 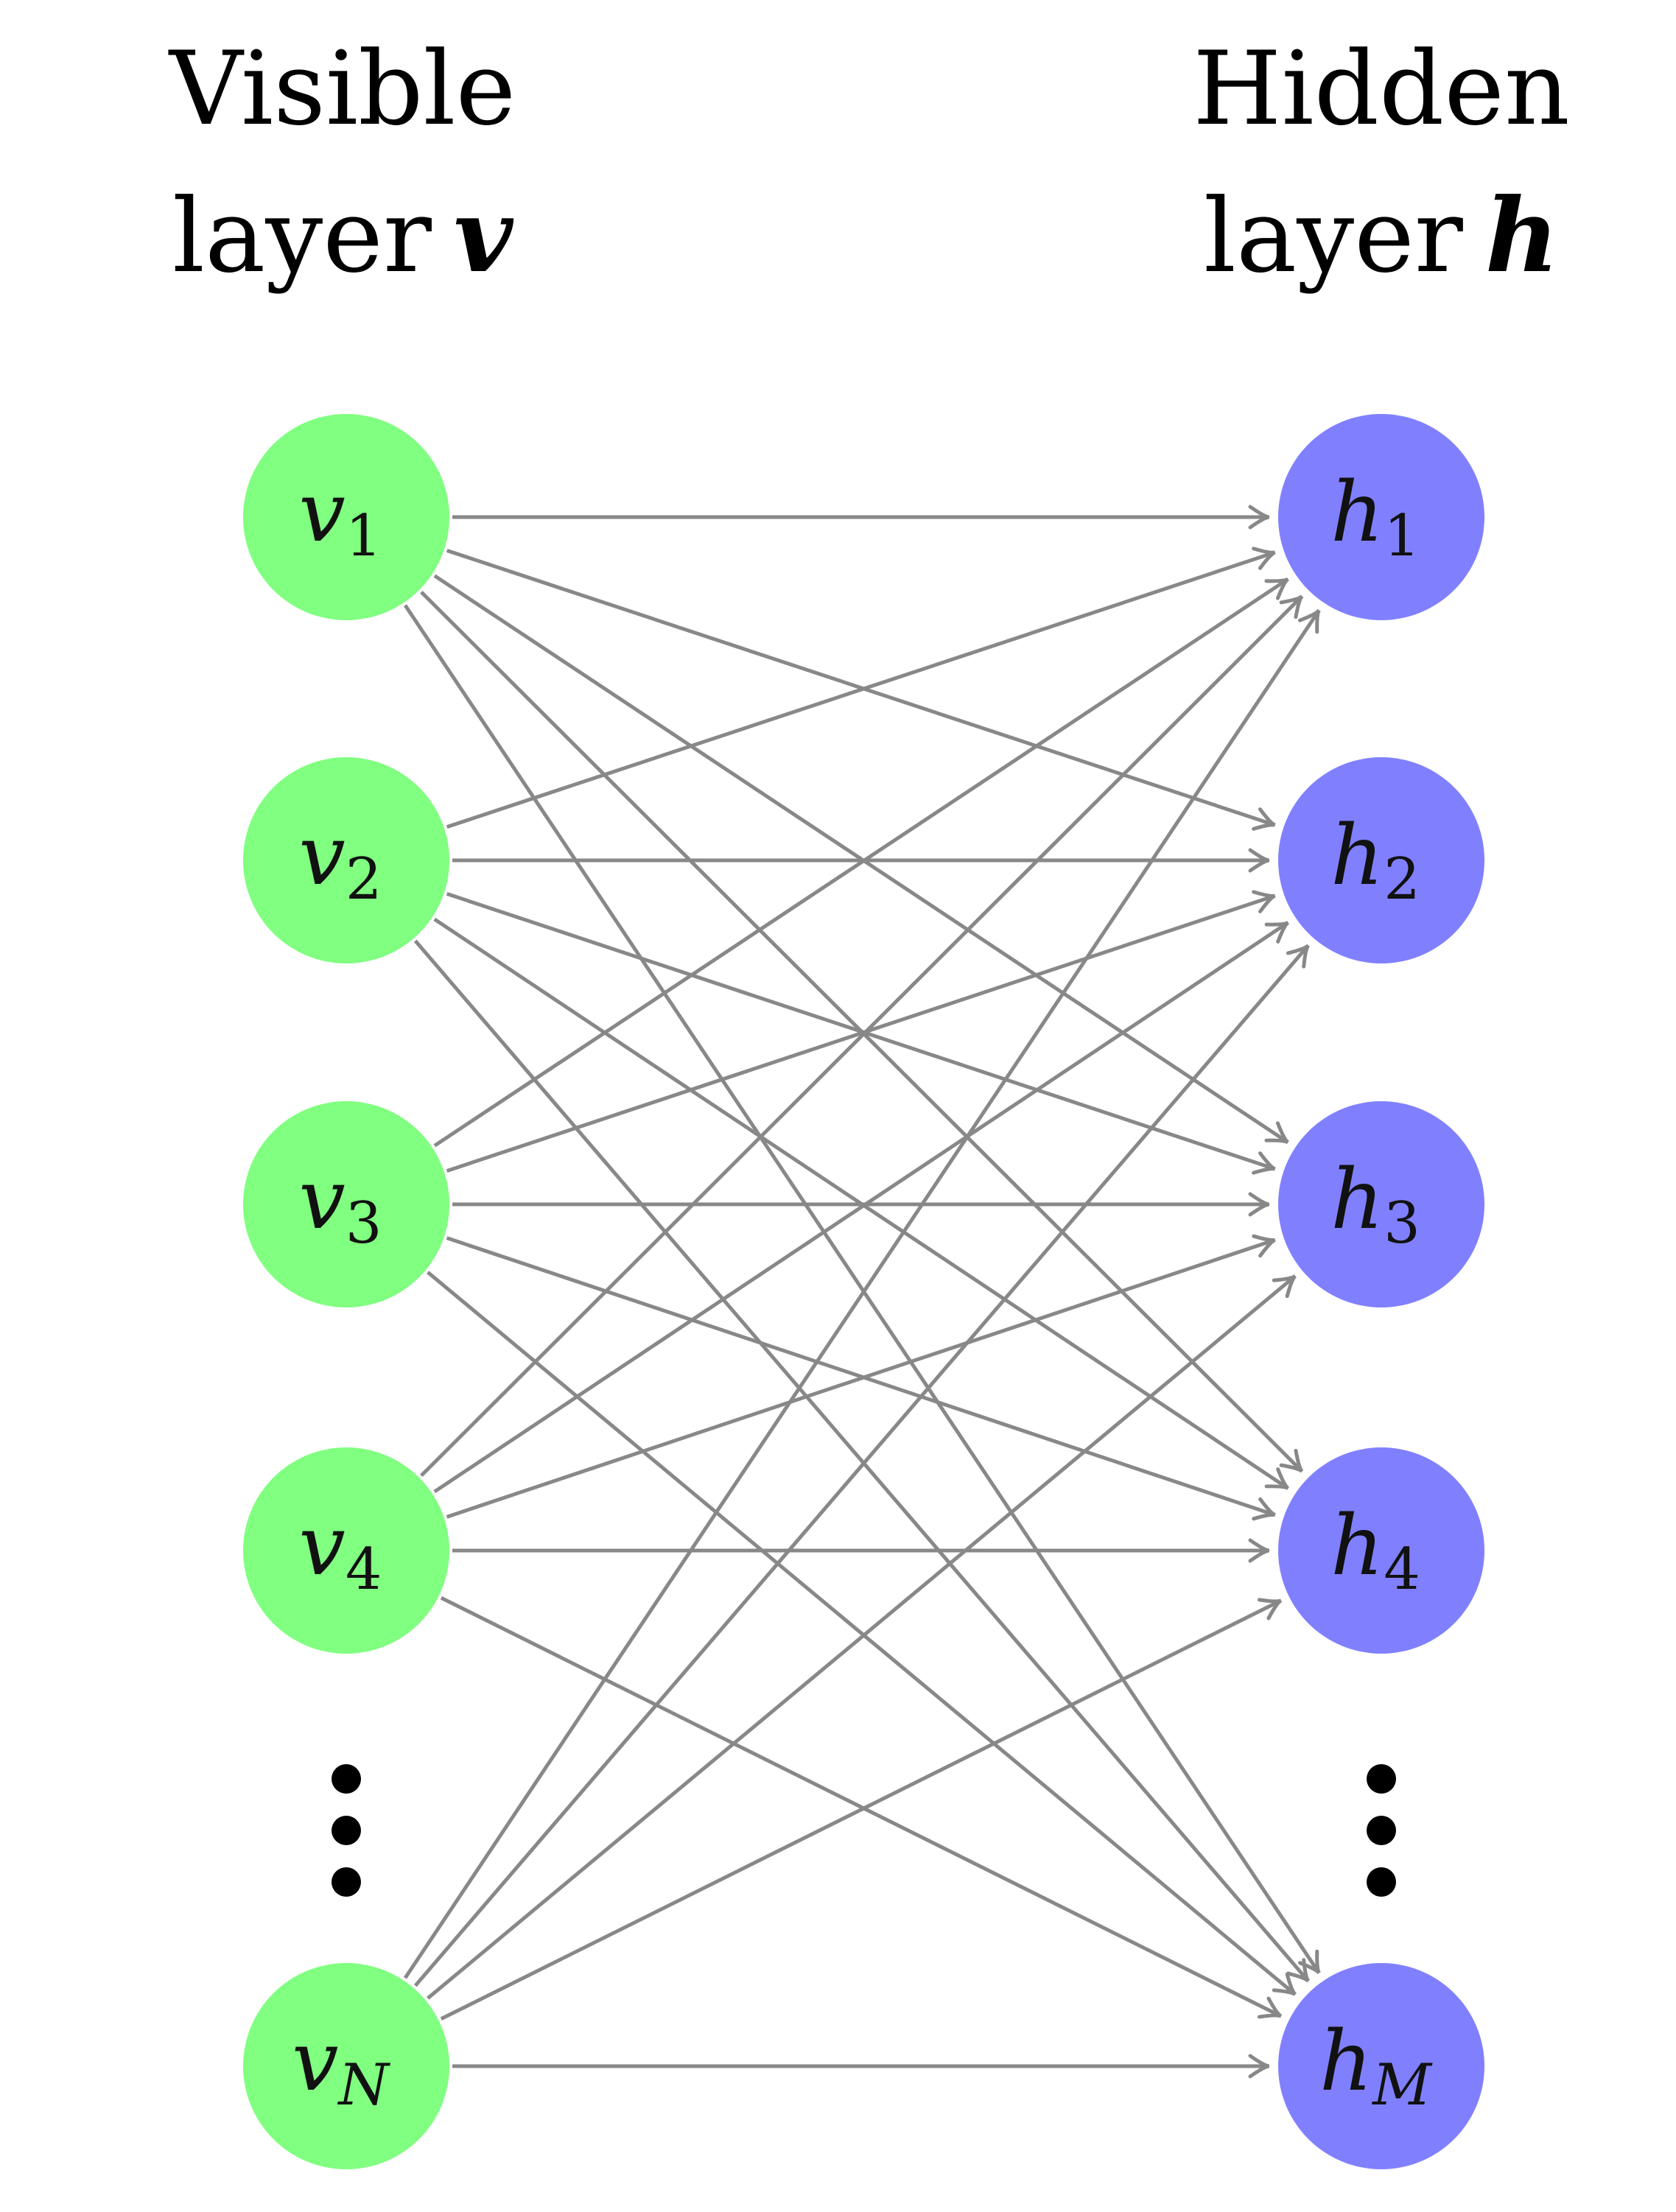 I want to click on hidden-node-label: hM, so click(x=1376, y=2066).